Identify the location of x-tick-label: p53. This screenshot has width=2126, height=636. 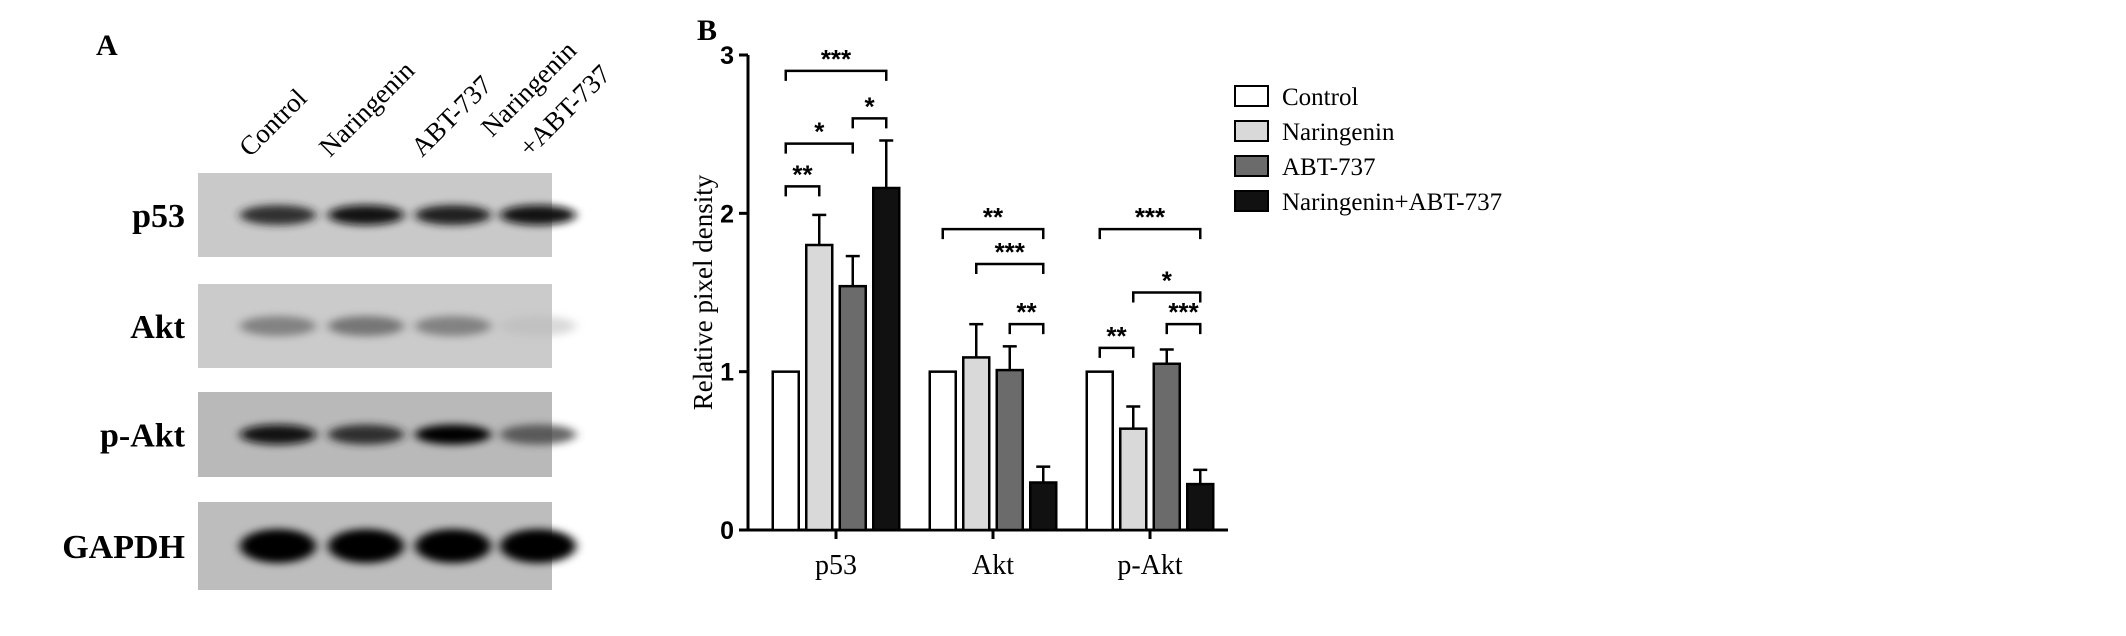
(836, 565).